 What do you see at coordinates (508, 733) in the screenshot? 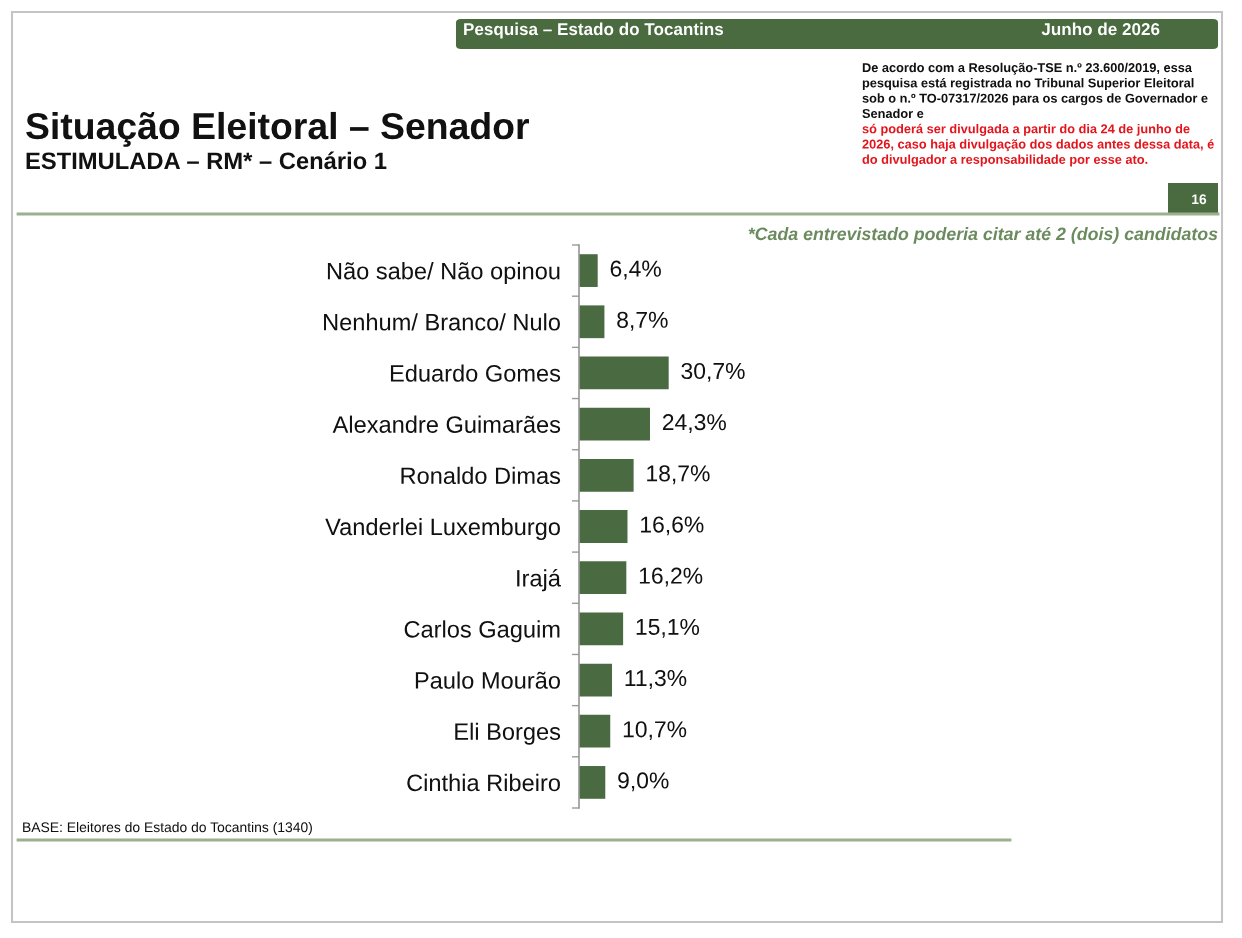
I see `y-tick-label: Eli Borges` at bounding box center [508, 733].